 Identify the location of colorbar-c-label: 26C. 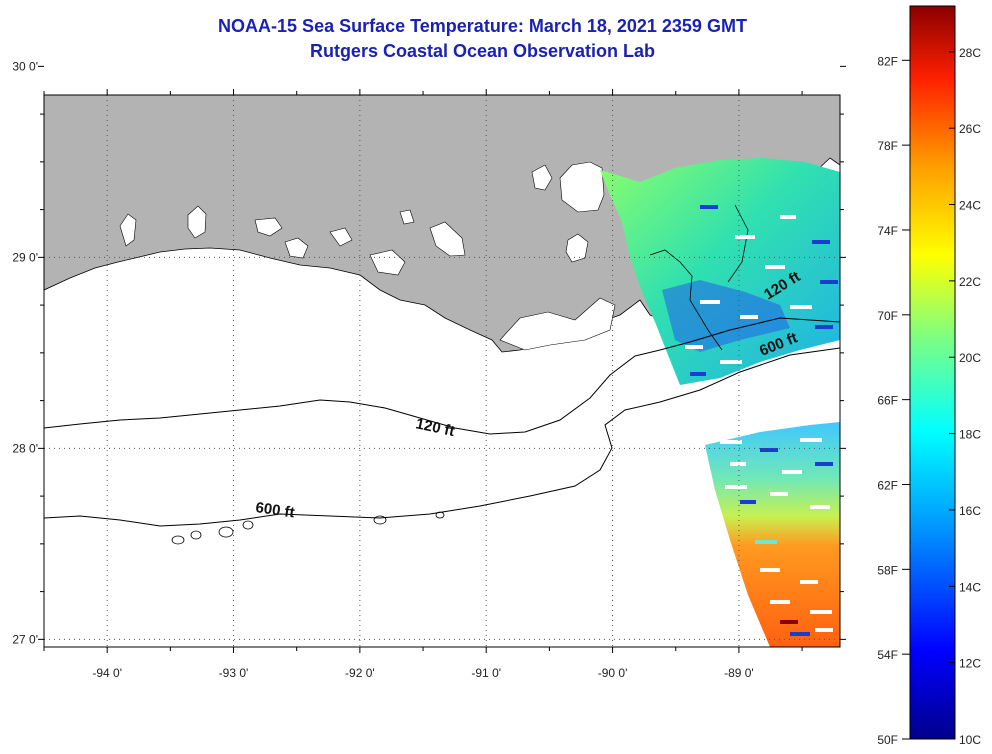
(970, 129).